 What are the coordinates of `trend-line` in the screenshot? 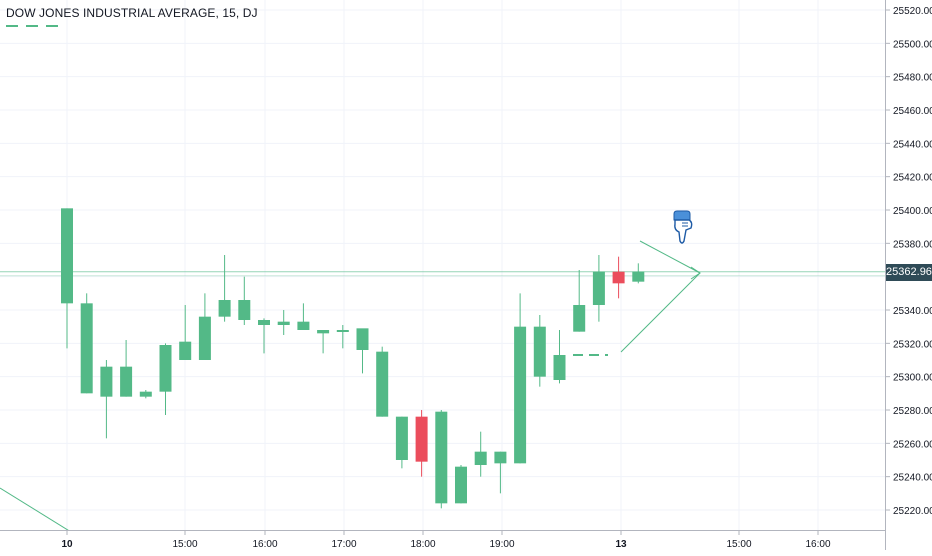 It's located at (36, 510).